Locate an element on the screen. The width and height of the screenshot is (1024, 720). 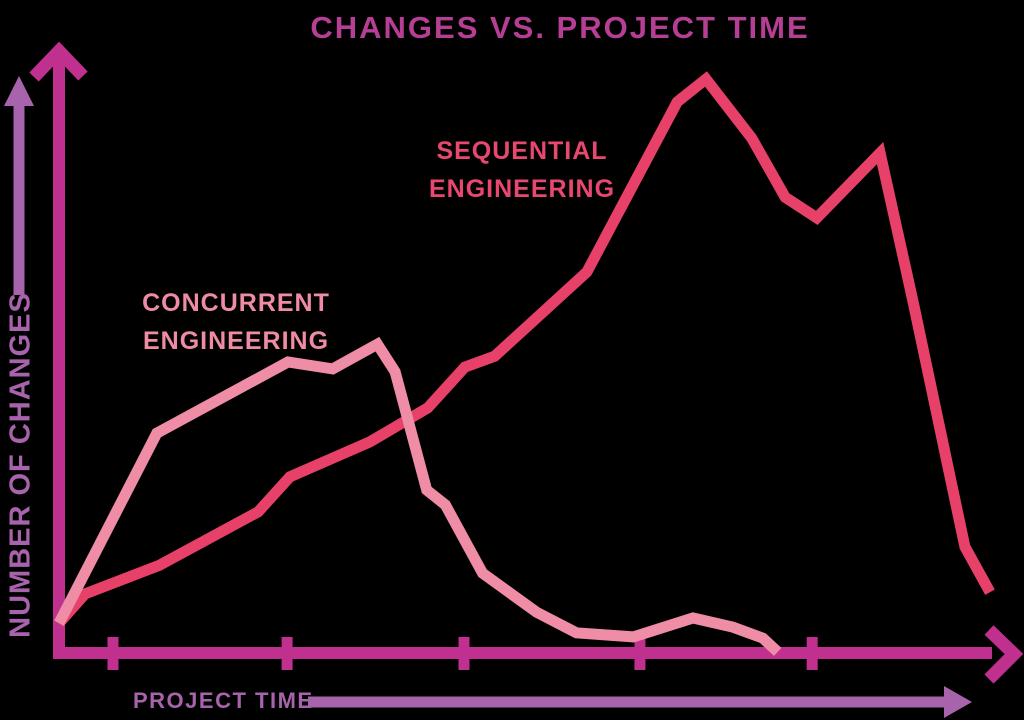
sequential-series-label-line2: ENGINEERING is located at coordinates (522, 189).